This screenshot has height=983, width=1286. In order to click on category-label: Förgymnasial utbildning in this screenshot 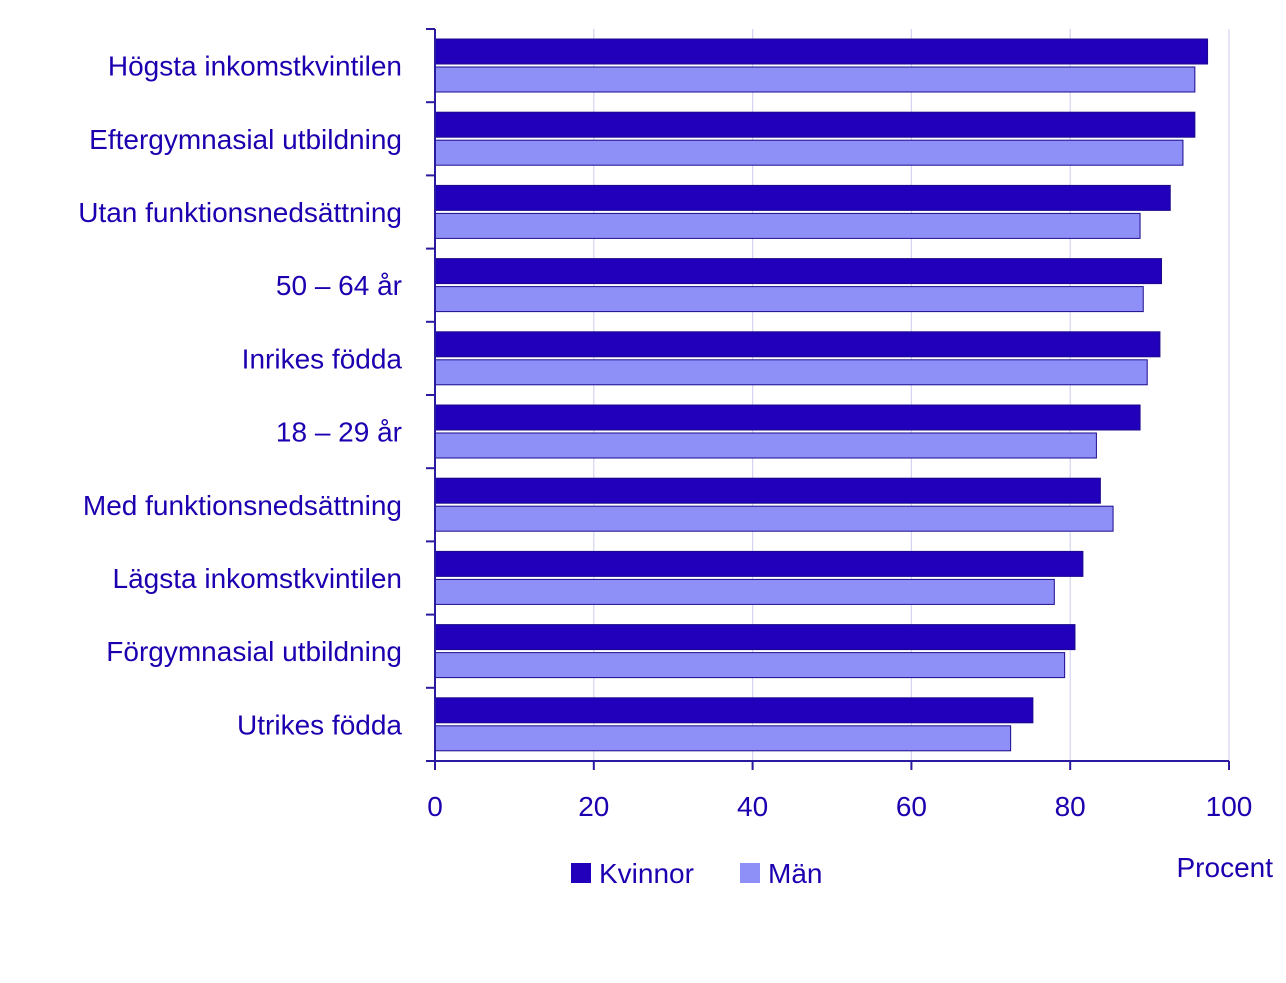, I will do `click(254, 651)`.